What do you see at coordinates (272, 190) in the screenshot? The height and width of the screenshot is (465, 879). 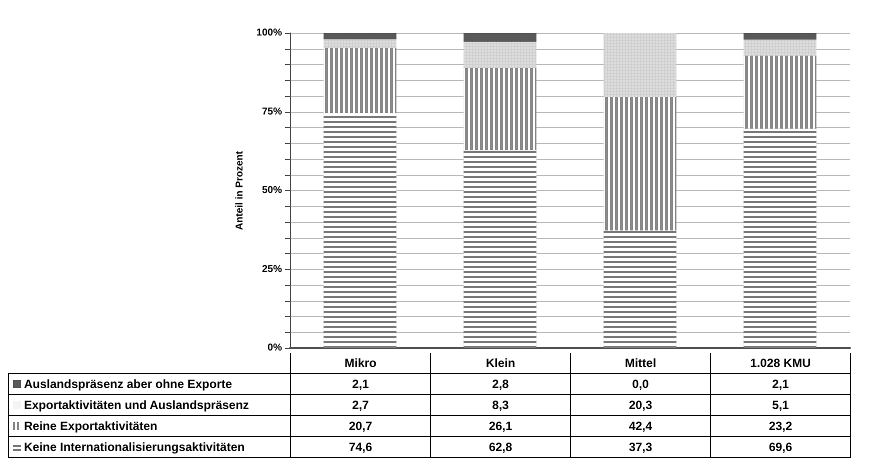 I see `y-tick-label: 50%` at bounding box center [272, 190].